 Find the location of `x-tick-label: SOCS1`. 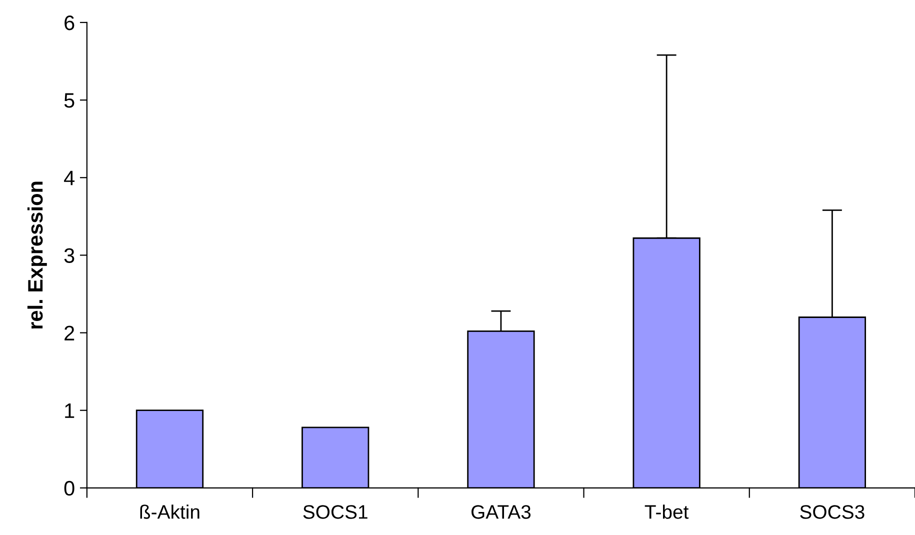

x-tick-label: SOCS1 is located at coordinates (335, 512).